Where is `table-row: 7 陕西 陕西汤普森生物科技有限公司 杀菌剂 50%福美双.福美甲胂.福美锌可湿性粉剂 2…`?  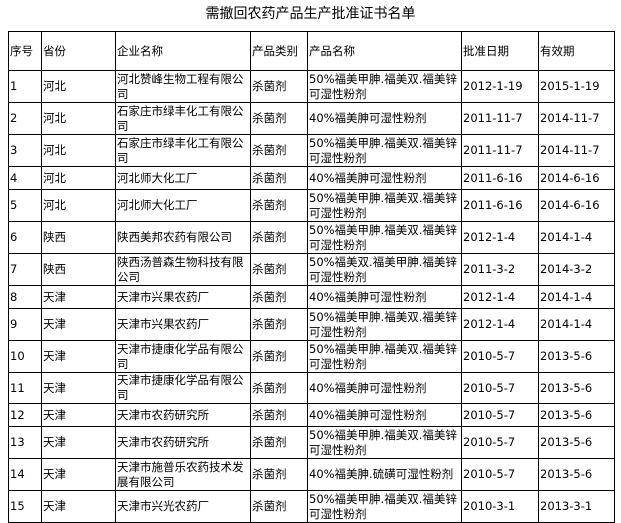 table-row: 7 陕西 陕西汤普森生物科技有限公司 杀菌剂 50%福美双.福美甲胂.福美锌可湿性粉剂 2… is located at coordinates (311, 269).